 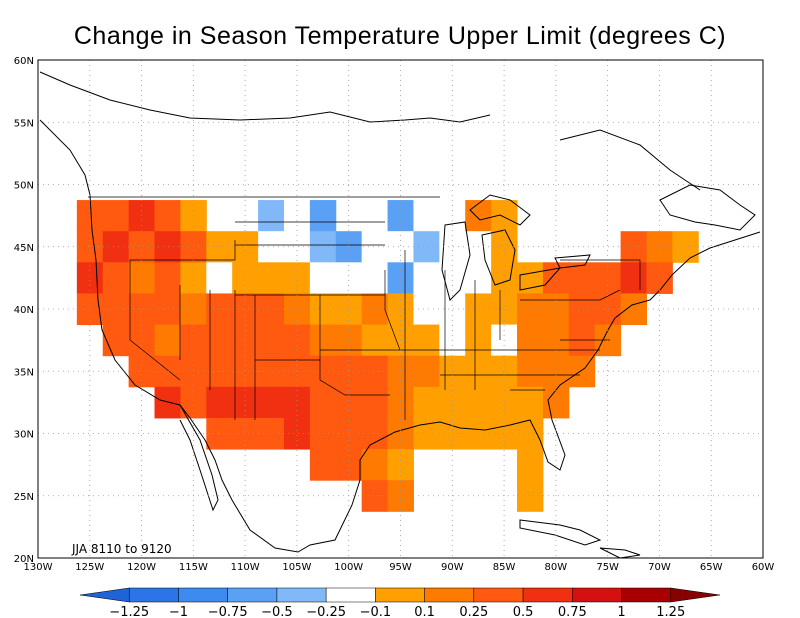 I want to click on lon-tick-label: 60W, so click(x=763, y=567).